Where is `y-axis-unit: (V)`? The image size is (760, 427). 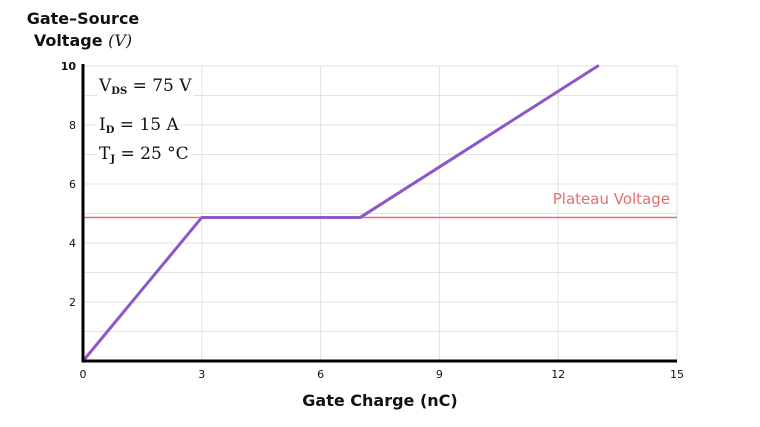
y-axis-unit: (V) is located at coordinates (120, 40).